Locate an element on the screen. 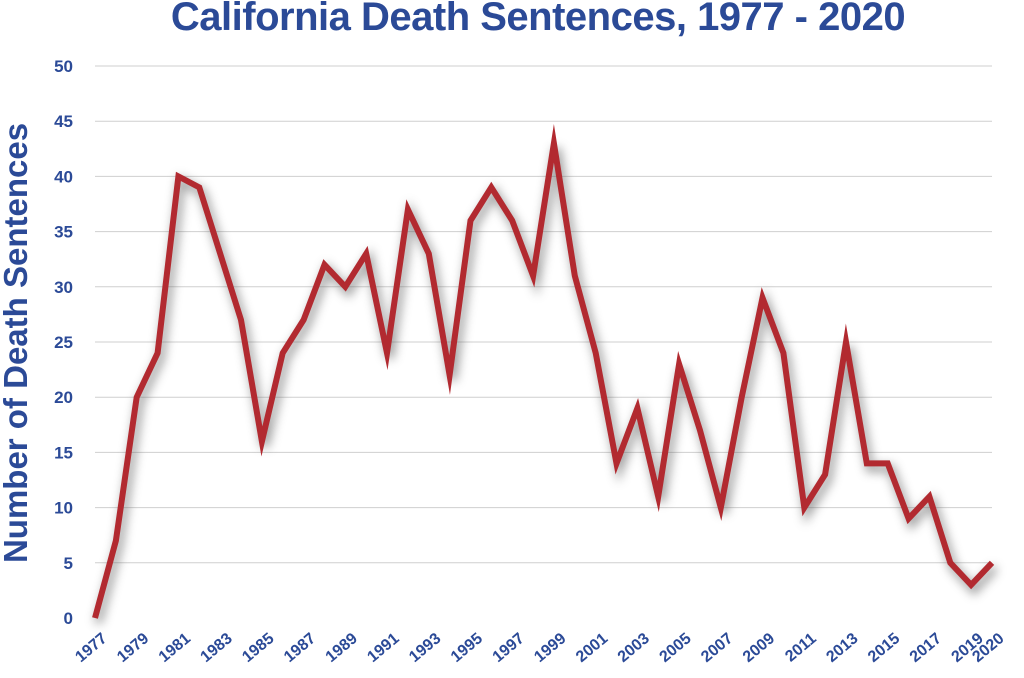 This screenshot has width=1024, height=678. x-tick-label: 2011 is located at coordinates (801, 647).